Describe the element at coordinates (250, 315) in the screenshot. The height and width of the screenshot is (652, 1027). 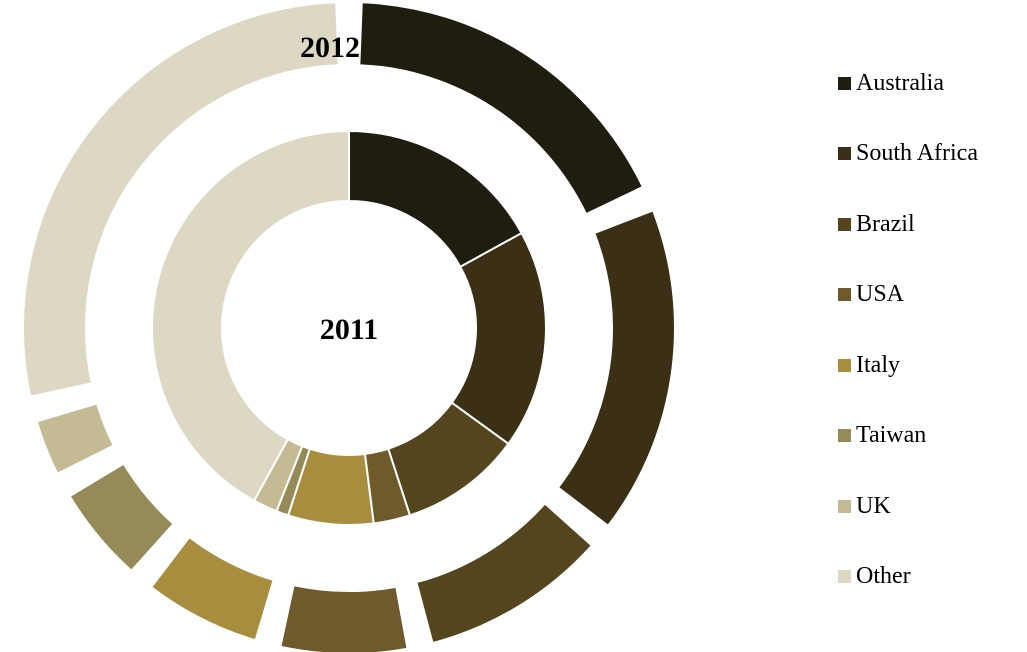
I see `slice-2011-other` at that location.